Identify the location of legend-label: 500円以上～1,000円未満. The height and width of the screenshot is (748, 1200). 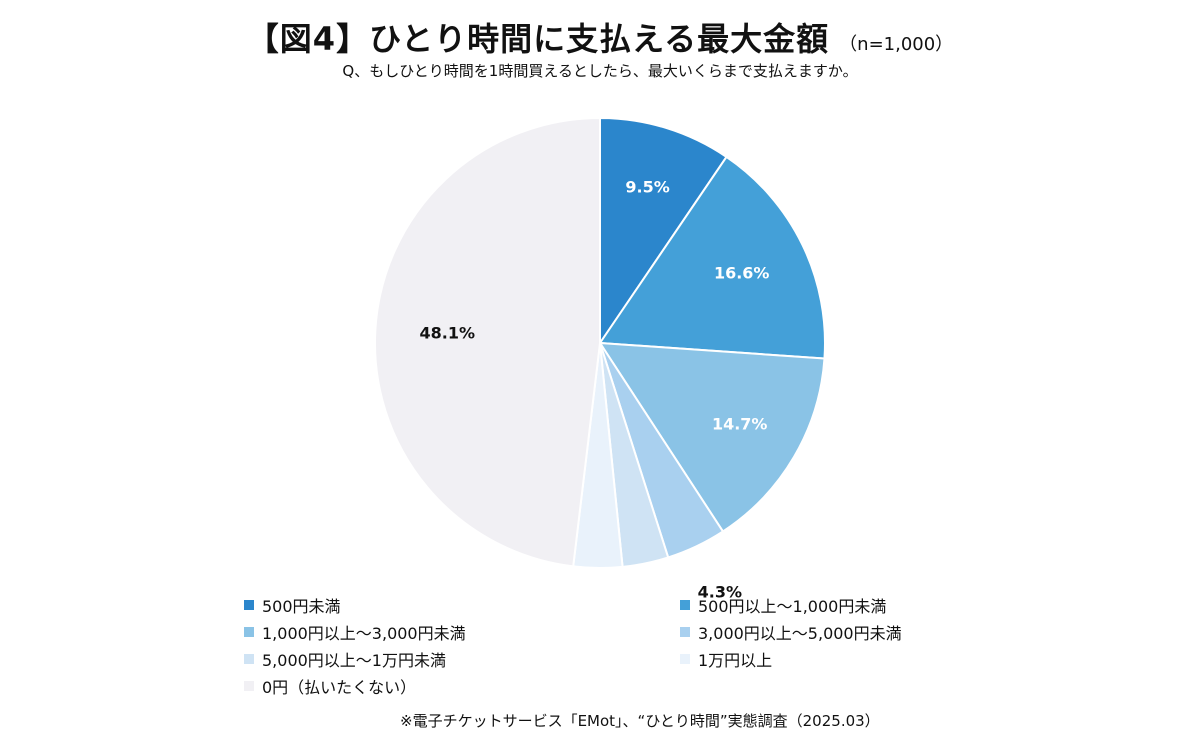
(792, 606).